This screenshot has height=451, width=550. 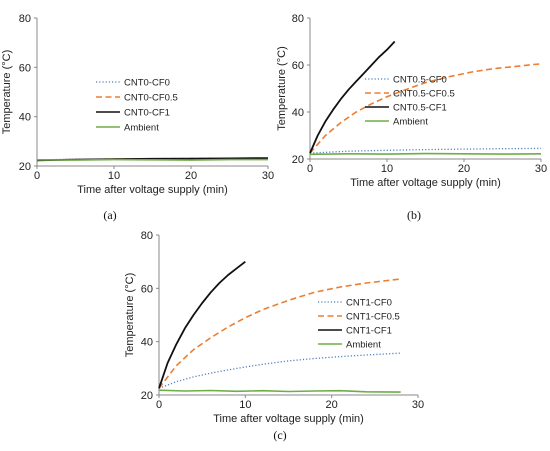 I want to click on series-line-CNT1-CF1, so click(x=202, y=324).